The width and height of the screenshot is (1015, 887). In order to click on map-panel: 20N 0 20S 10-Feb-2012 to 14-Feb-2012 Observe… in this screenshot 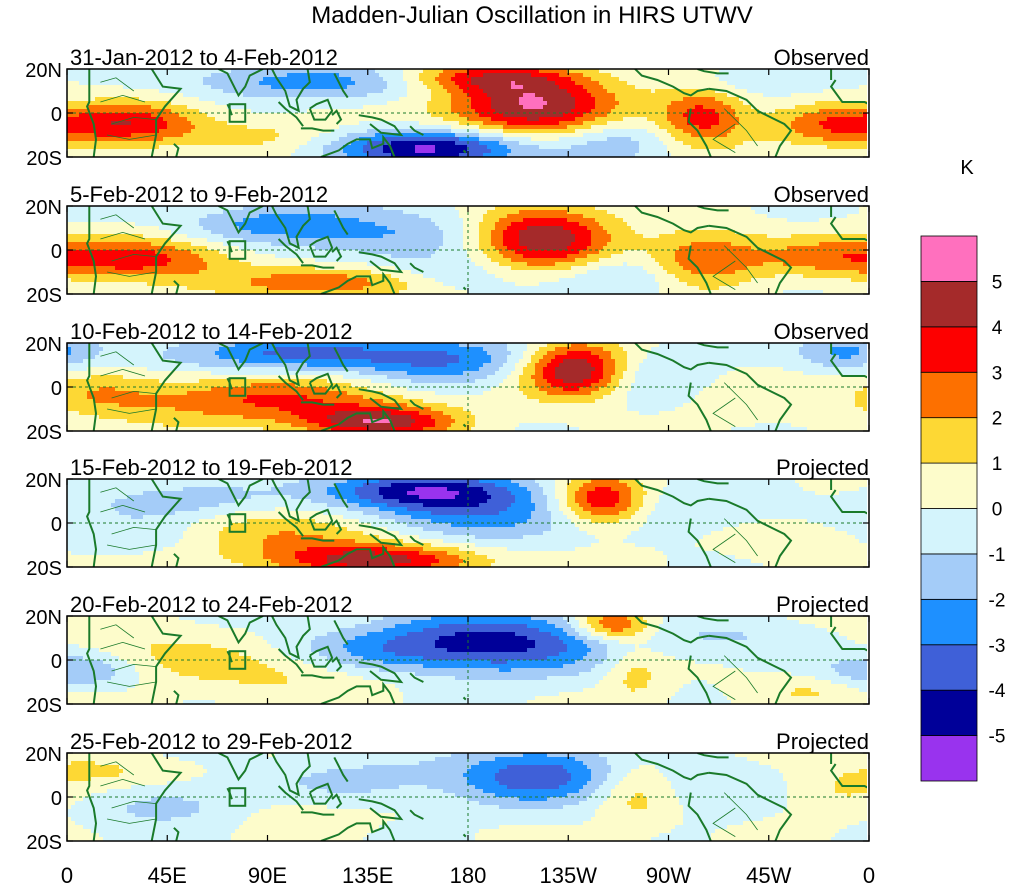, I will do `click(447, 381)`.